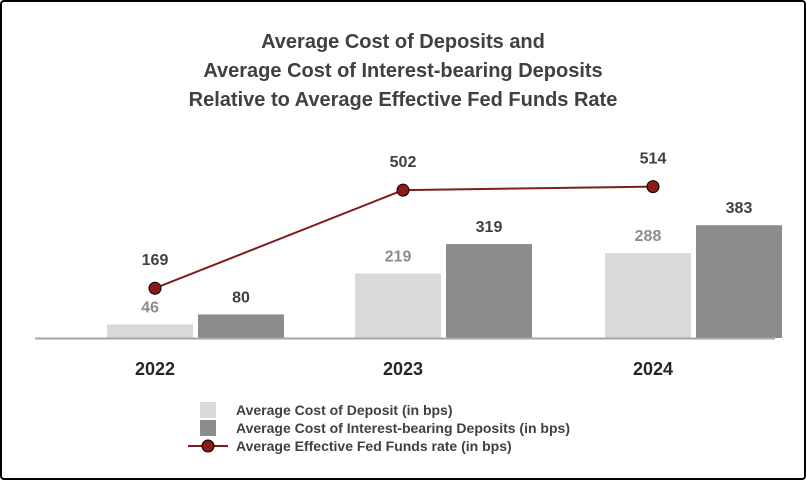 This screenshot has height=480, width=806. I want to click on bar-cost-of-deposit-2024, so click(648, 295).